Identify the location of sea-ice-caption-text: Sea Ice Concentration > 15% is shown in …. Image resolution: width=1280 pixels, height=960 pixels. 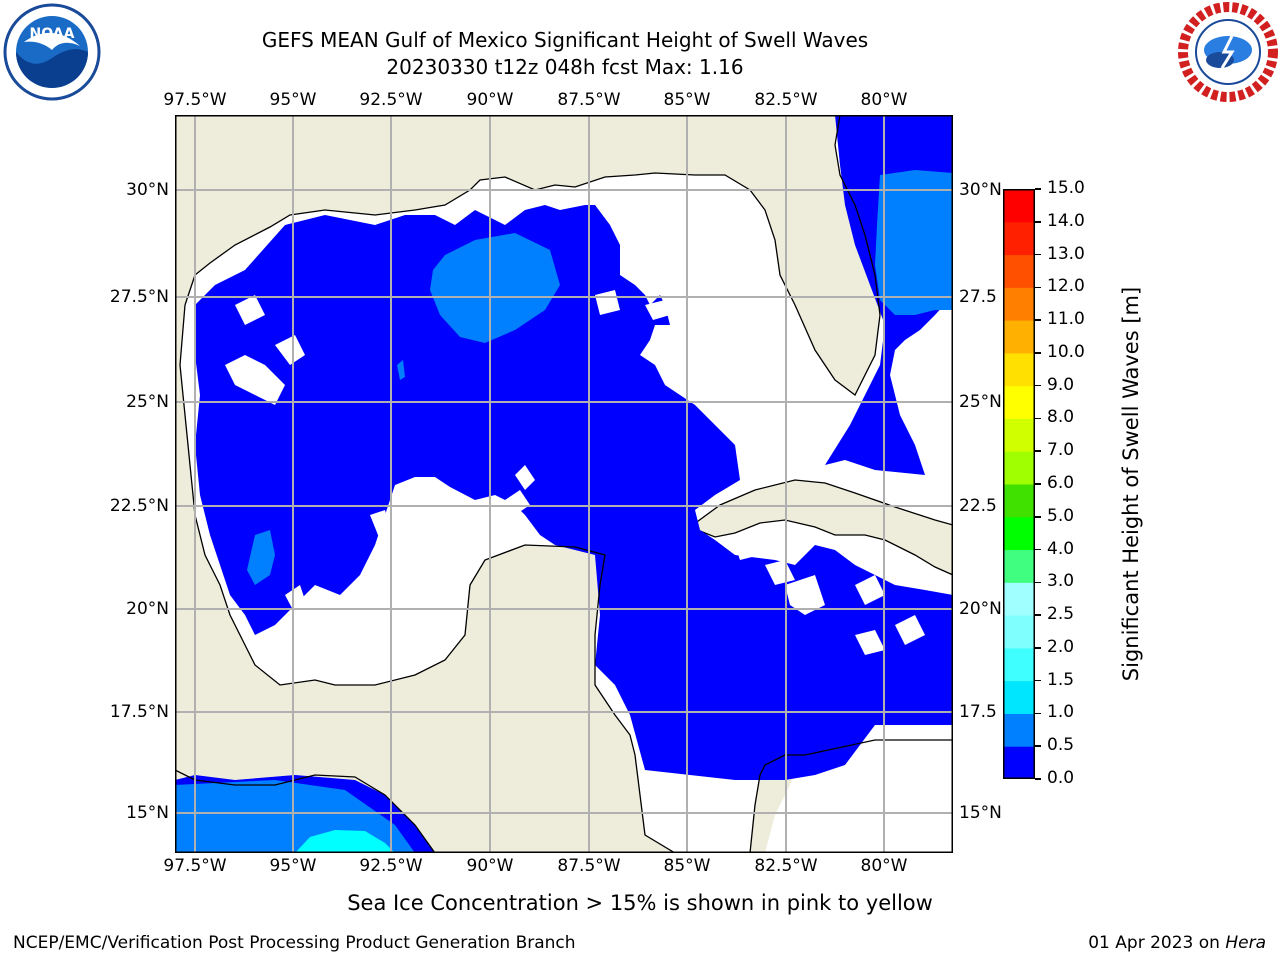
(640, 903).